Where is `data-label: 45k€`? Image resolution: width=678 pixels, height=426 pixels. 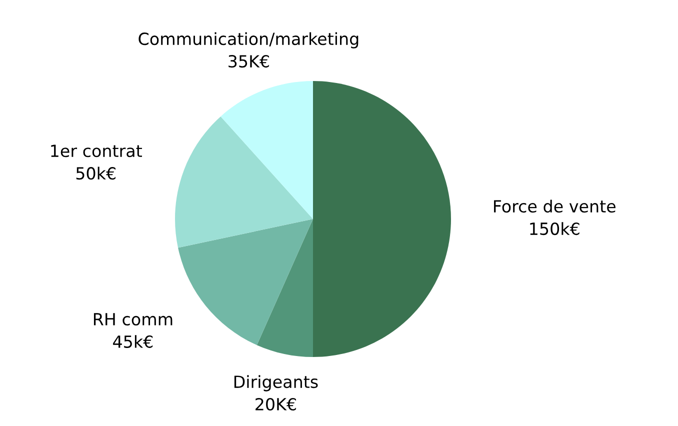 data-label: 45k€ is located at coordinates (133, 341).